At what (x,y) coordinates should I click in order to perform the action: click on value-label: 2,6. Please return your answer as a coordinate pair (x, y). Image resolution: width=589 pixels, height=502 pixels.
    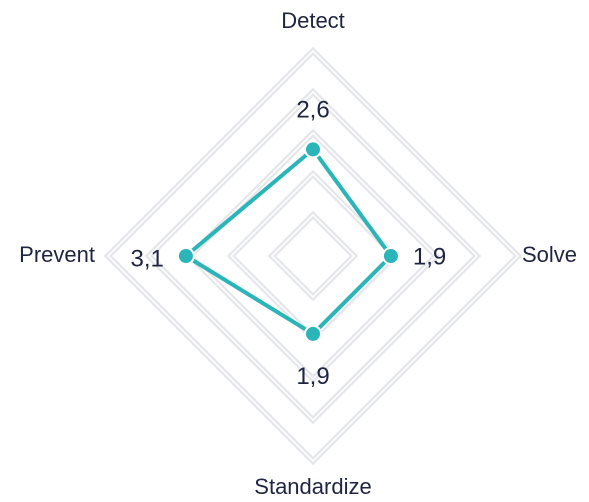
    Looking at the image, I should click on (312, 110).